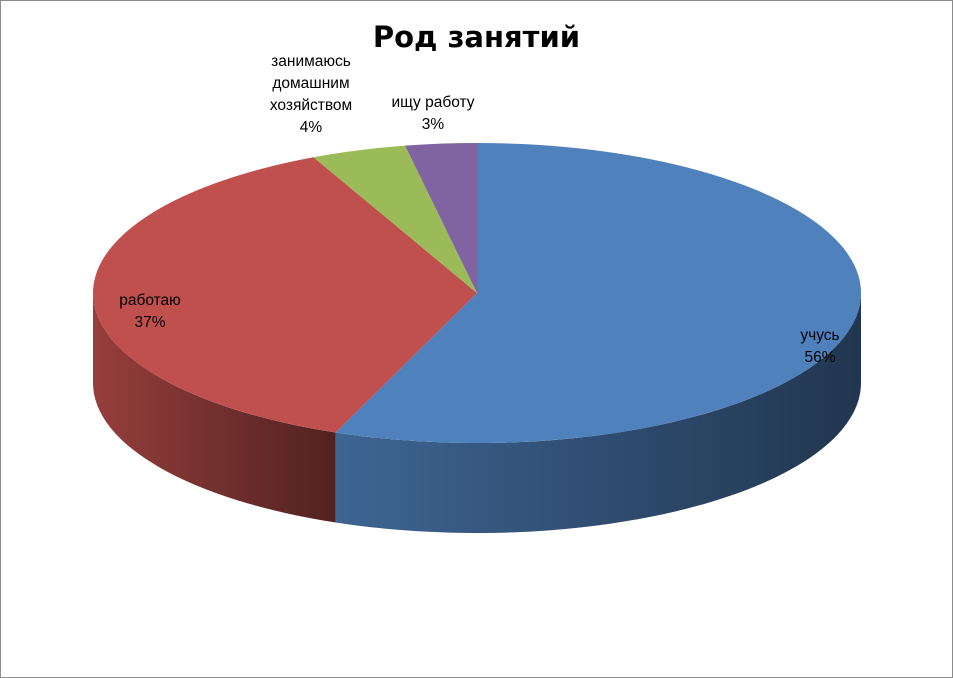 This screenshot has height=678, width=953. I want to click on slice-label-1: работаю 37%, so click(150, 311).